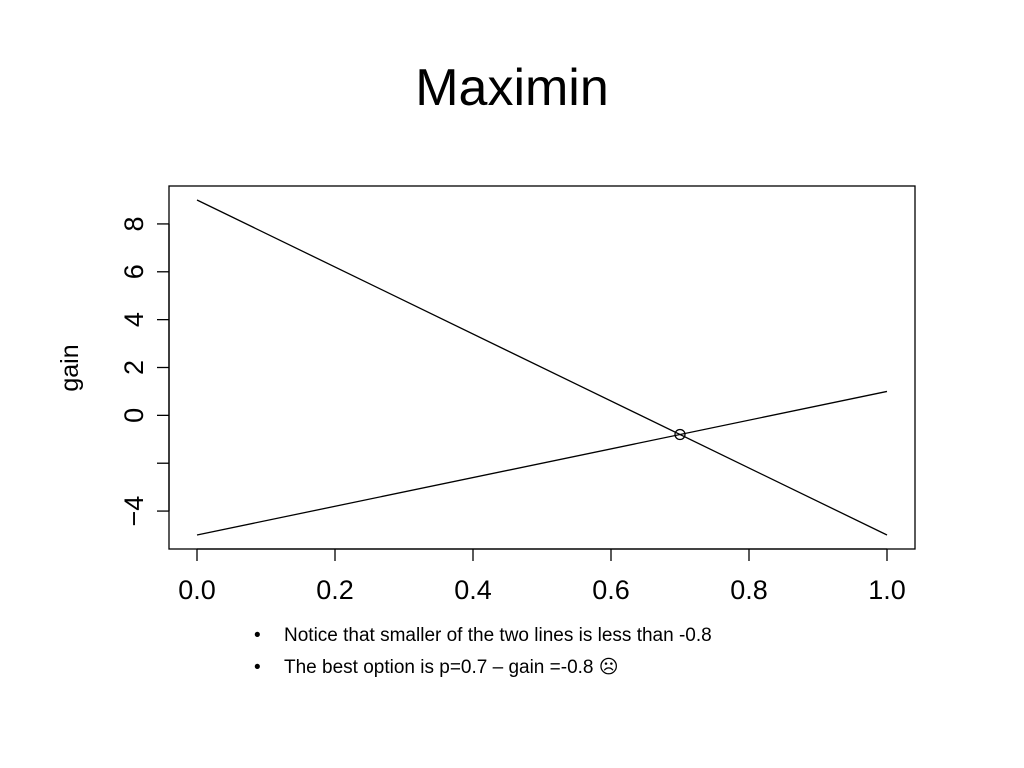 This screenshot has height=768, width=1024. I want to click on y-tick-label: −4, so click(134, 511).